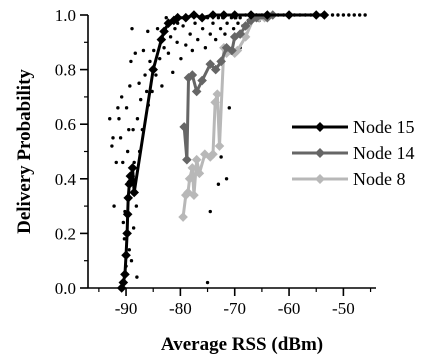 Image resolution: width=445 pixels, height=360 pixels. I want to click on legend-label: Node 8, so click(379, 179).